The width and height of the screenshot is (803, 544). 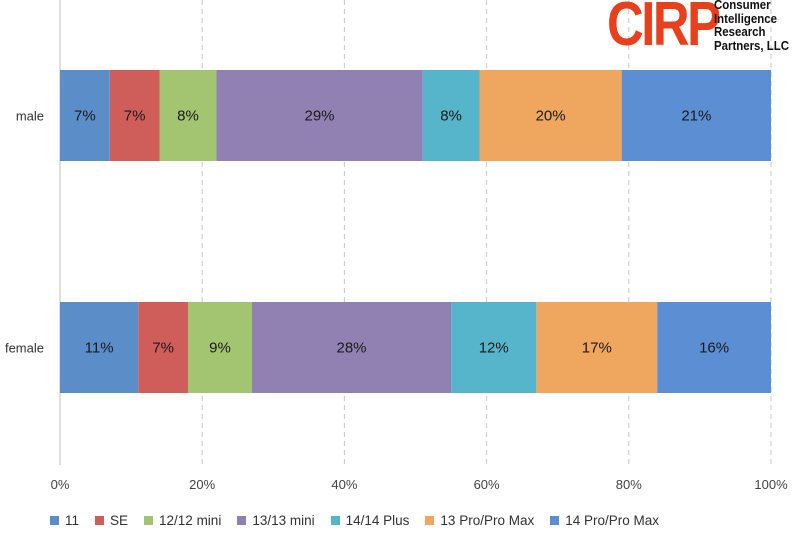 I want to click on legend-item-13-pro: 13 Pro/Pro Max, so click(x=479, y=520).